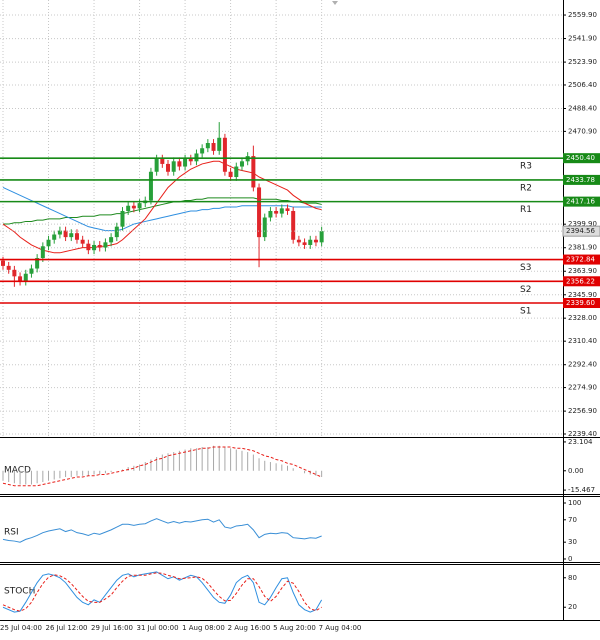  I want to click on panel-title: RSI, so click(11, 533).